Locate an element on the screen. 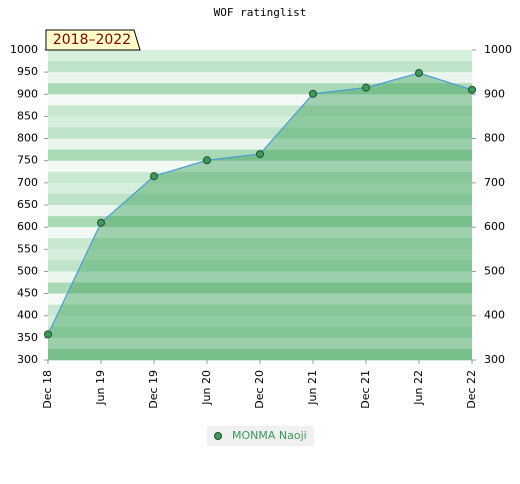  y2-tick-label: 700 is located at coordinates (494, 182).